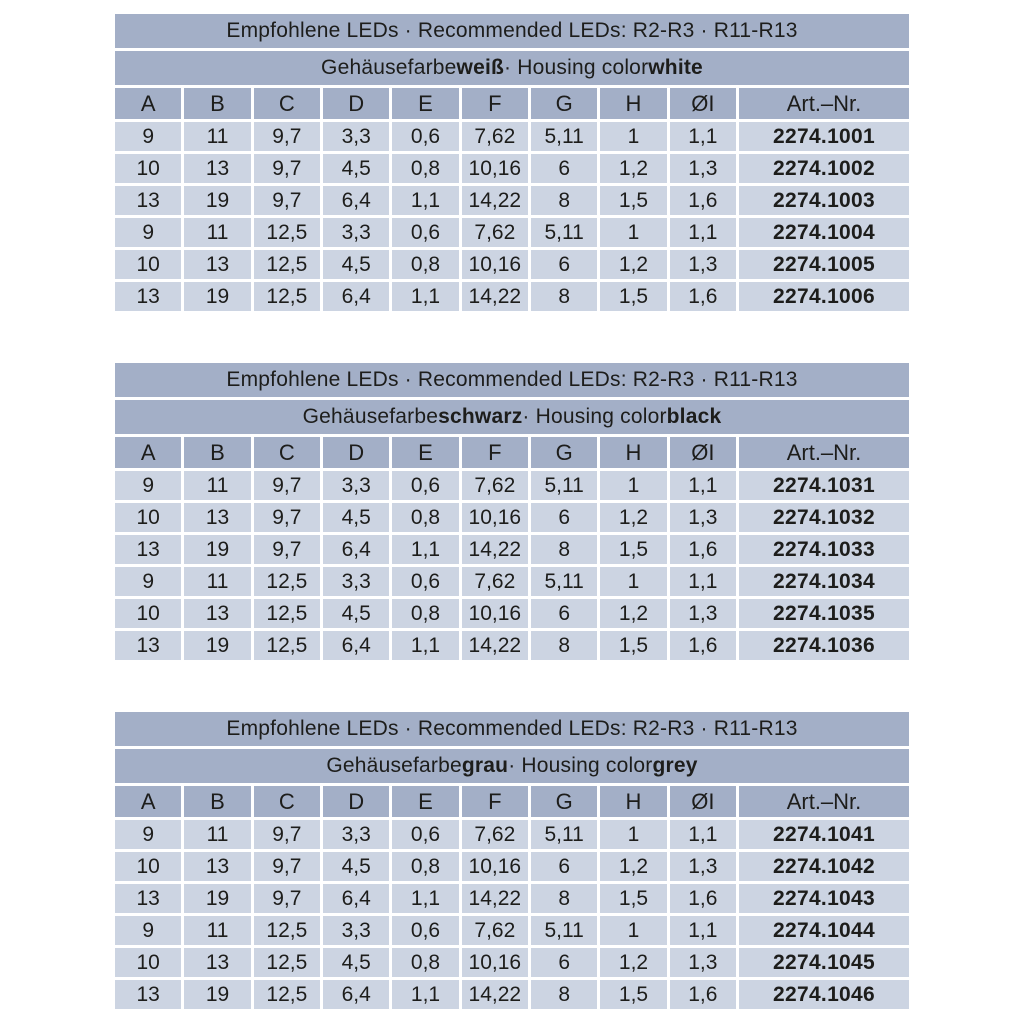 The width and height of the screenshot is (1024, 1024). I want to click on artnr-cell: 2274.1046, so click(824, 994).